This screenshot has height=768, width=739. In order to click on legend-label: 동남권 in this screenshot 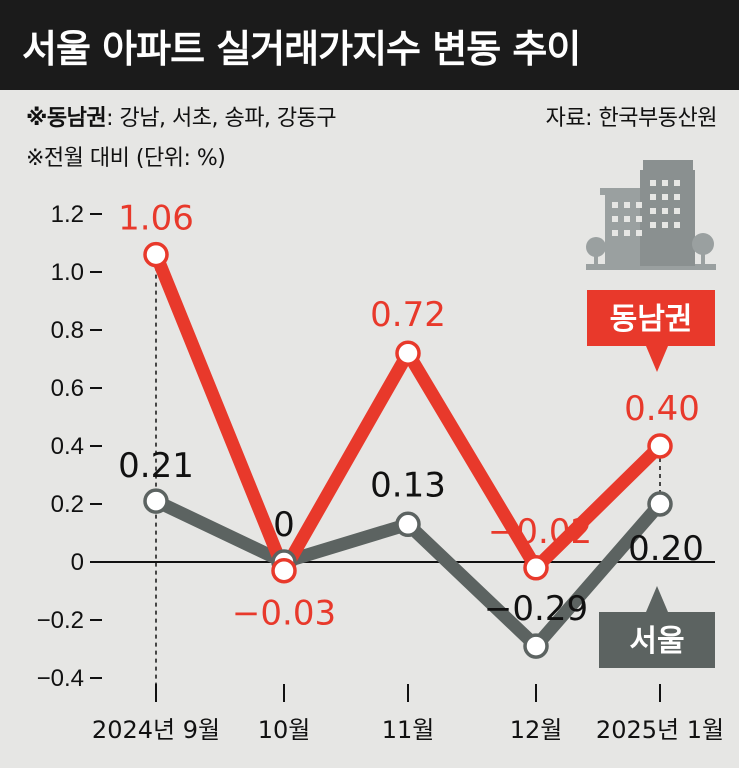, I will do `click(651, 319)`.